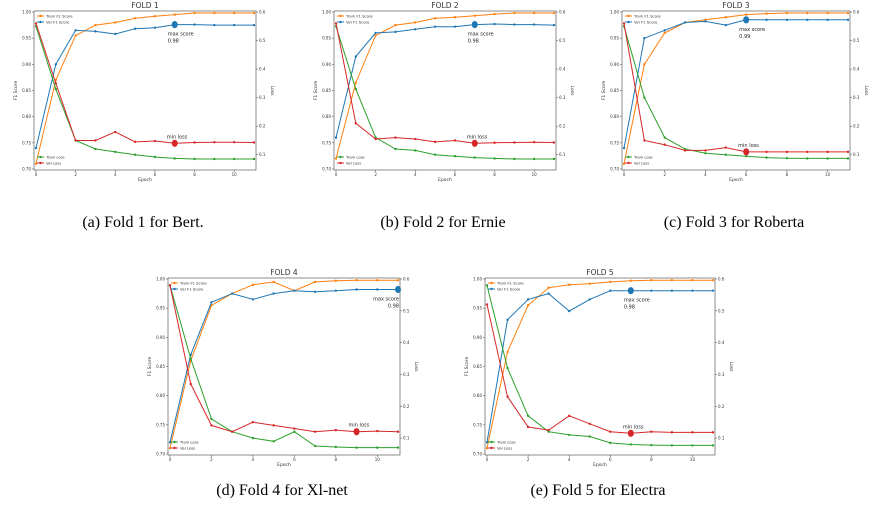 Image resolution: width=881 pixels, height=508 pixels. I want to click on chart-title: FOLD 5, so click(600, 272).